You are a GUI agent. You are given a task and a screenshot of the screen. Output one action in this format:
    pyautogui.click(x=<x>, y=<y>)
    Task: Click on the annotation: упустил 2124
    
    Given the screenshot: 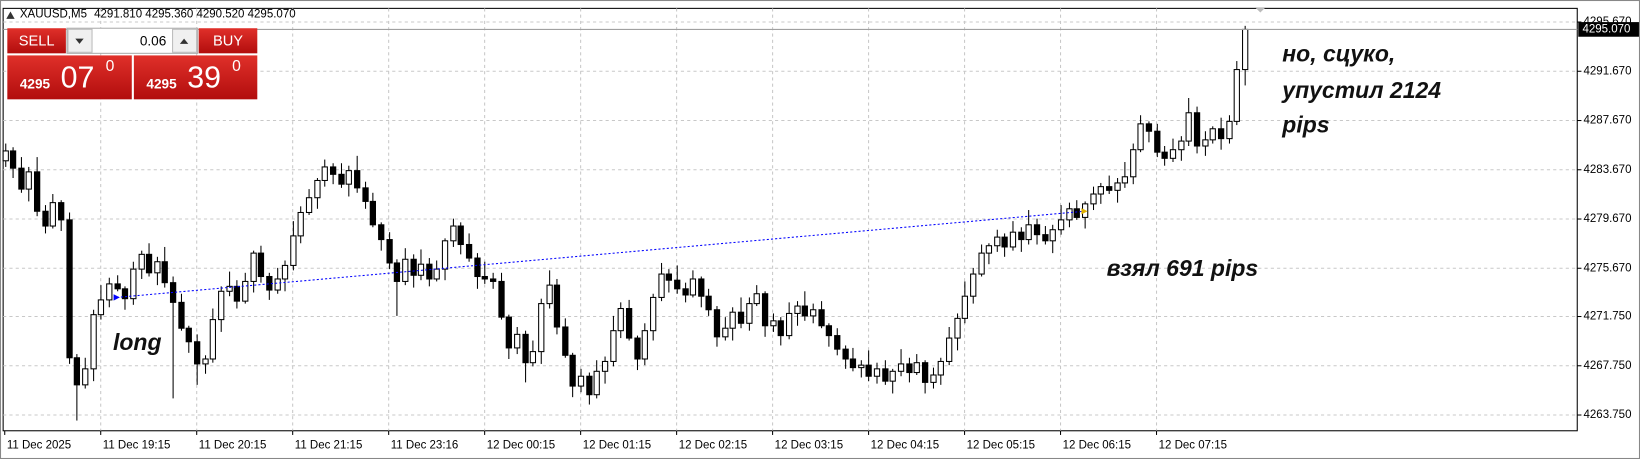 What is the action you would take?
    pyautogui.click(x=1361, y=90)
    